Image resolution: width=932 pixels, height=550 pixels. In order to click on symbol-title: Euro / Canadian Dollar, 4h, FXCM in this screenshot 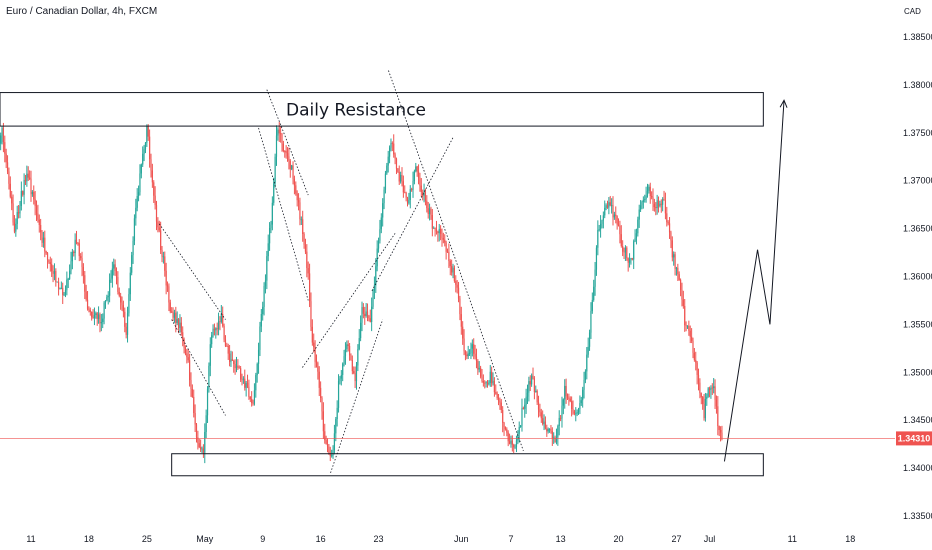, I will do `click(82, 11)`.